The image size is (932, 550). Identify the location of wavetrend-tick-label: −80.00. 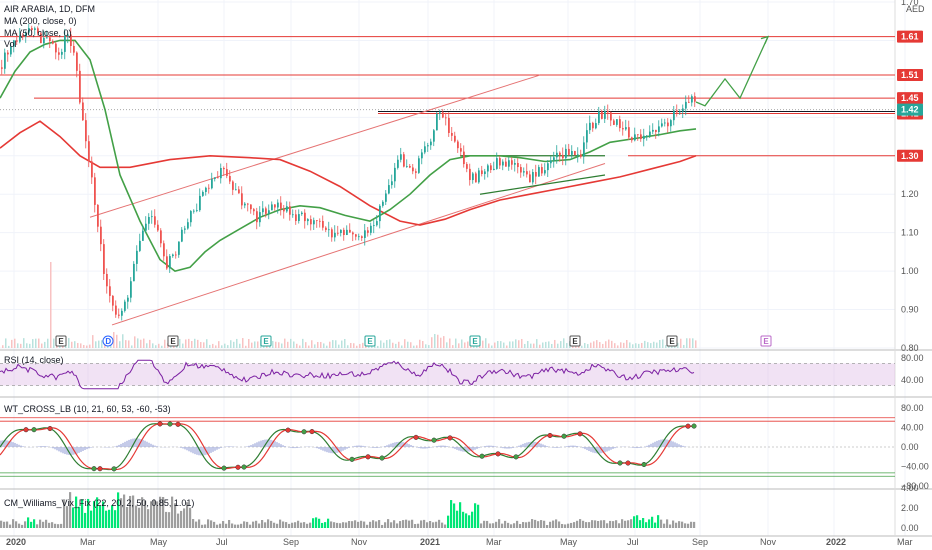
(915, 486).